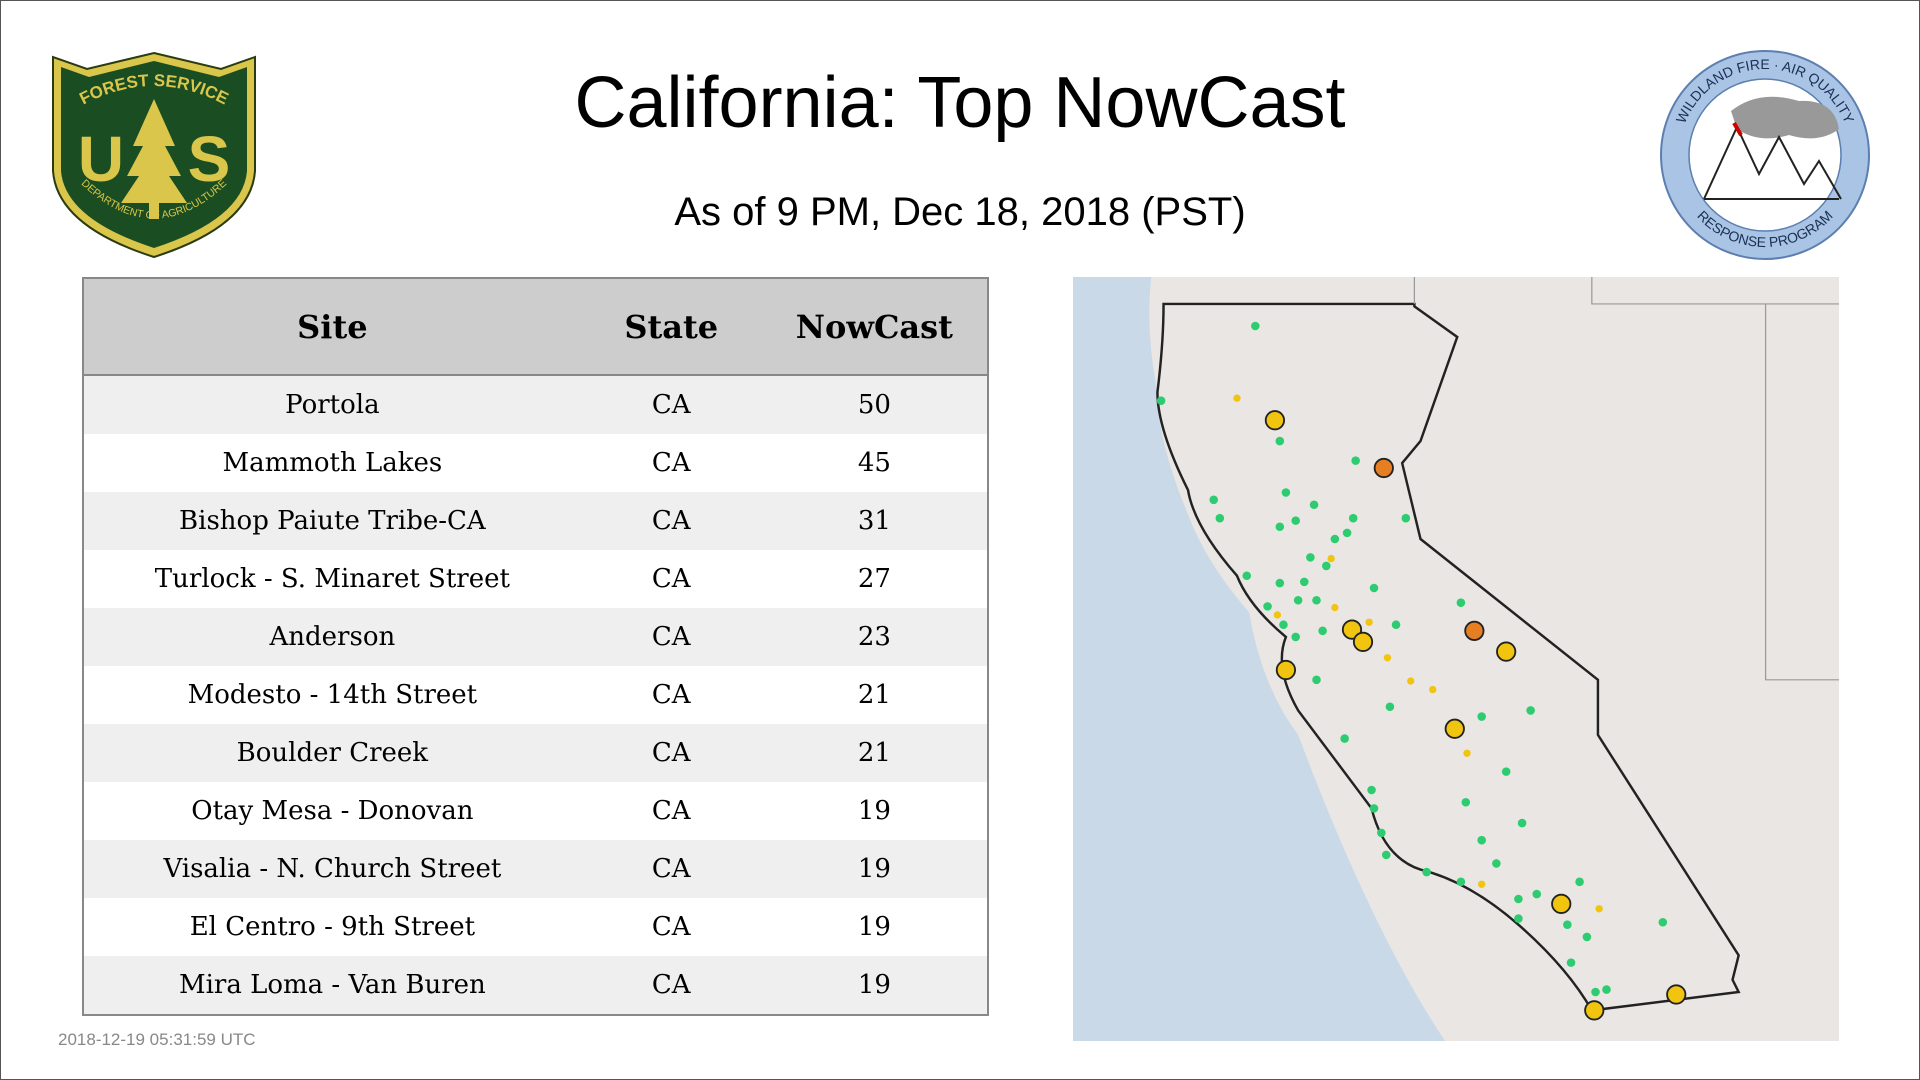 Image resolution: width=1920 pixels, height=1080 pixels. I want to click on table-cell: Mammoth Lakes, so click(332, 463).